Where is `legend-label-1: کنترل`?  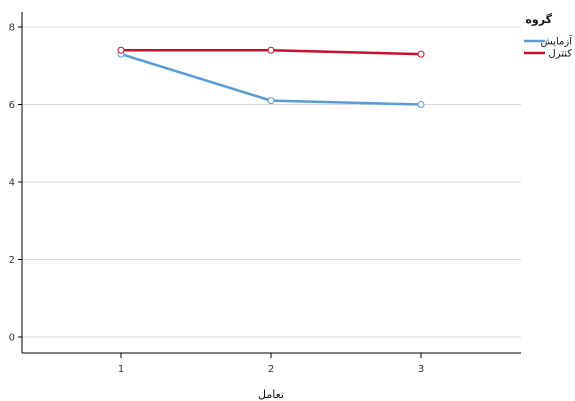 legend-label-1: کنترل is located at coordinates (560, 54).